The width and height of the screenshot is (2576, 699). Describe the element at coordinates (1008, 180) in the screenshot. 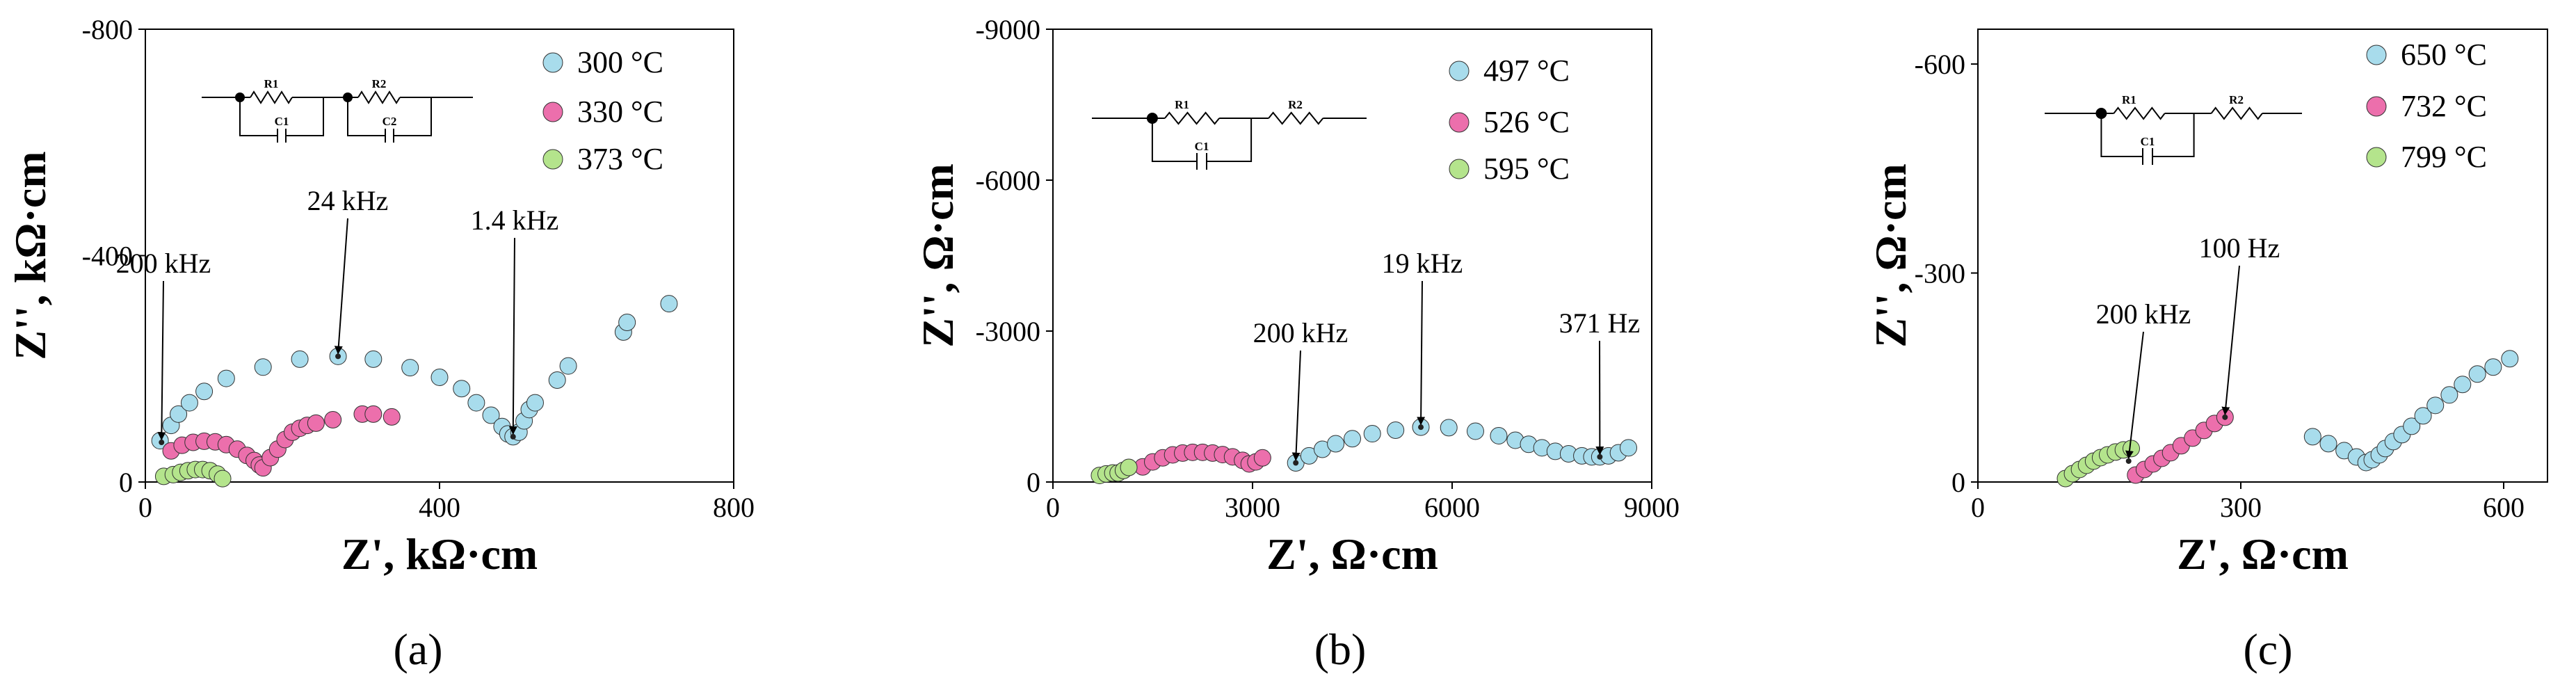

I see `y-tick-label: -6000` at that location.